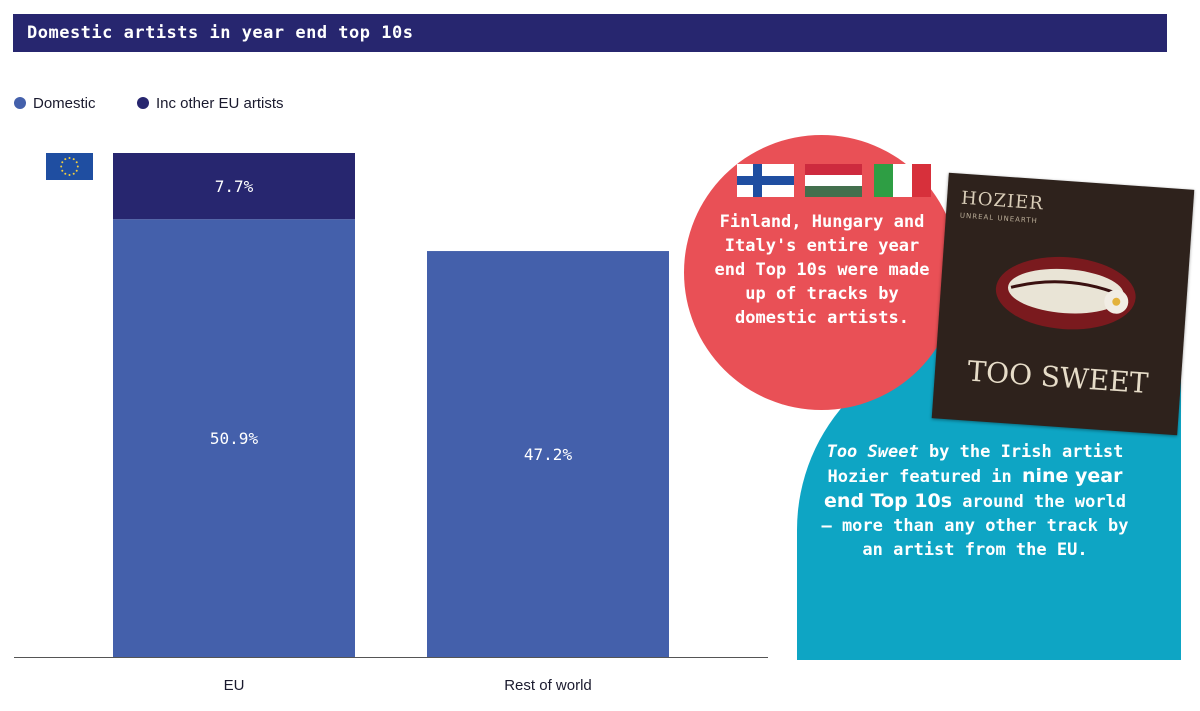  I want to click on album-cover-image: HOZIER UNREAL UNEARTH TOO SWEET, so click(1063, 304).